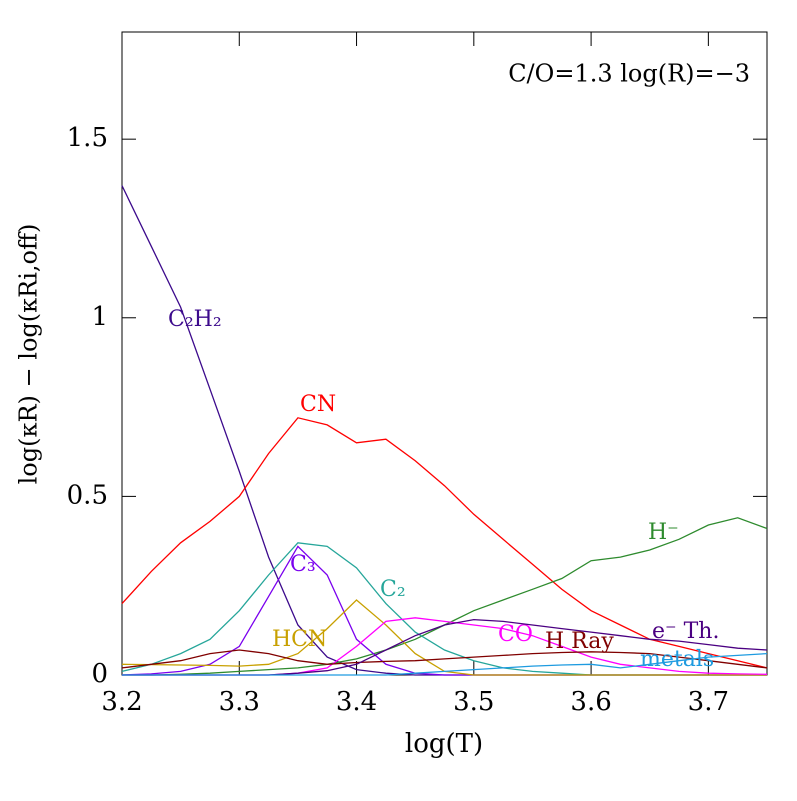 The image size is (797, 801). What do you see at coordinates (444, 744) in the screenshot?
I see `x-axis-label: log(T)` at bounding box center [444, 744].